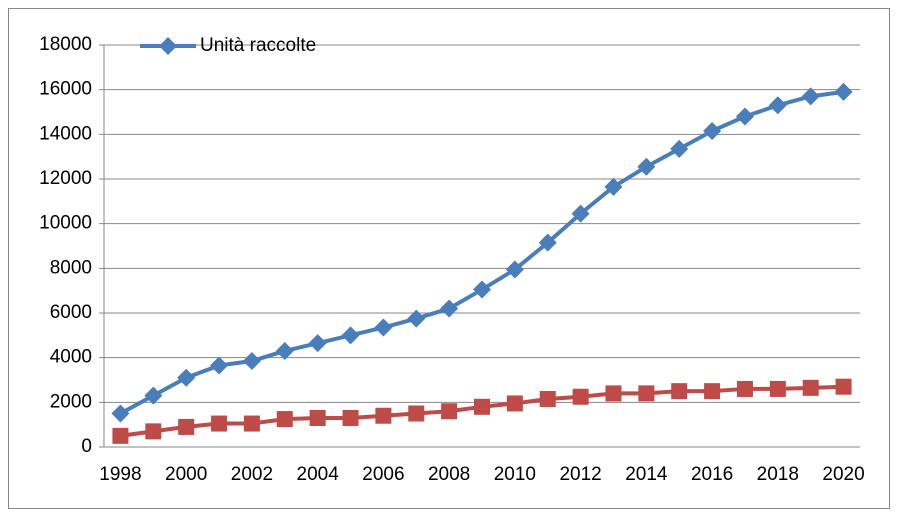 The image size is (899, 517). I want to click on x-tick-label: 2012, so click(580, 474).